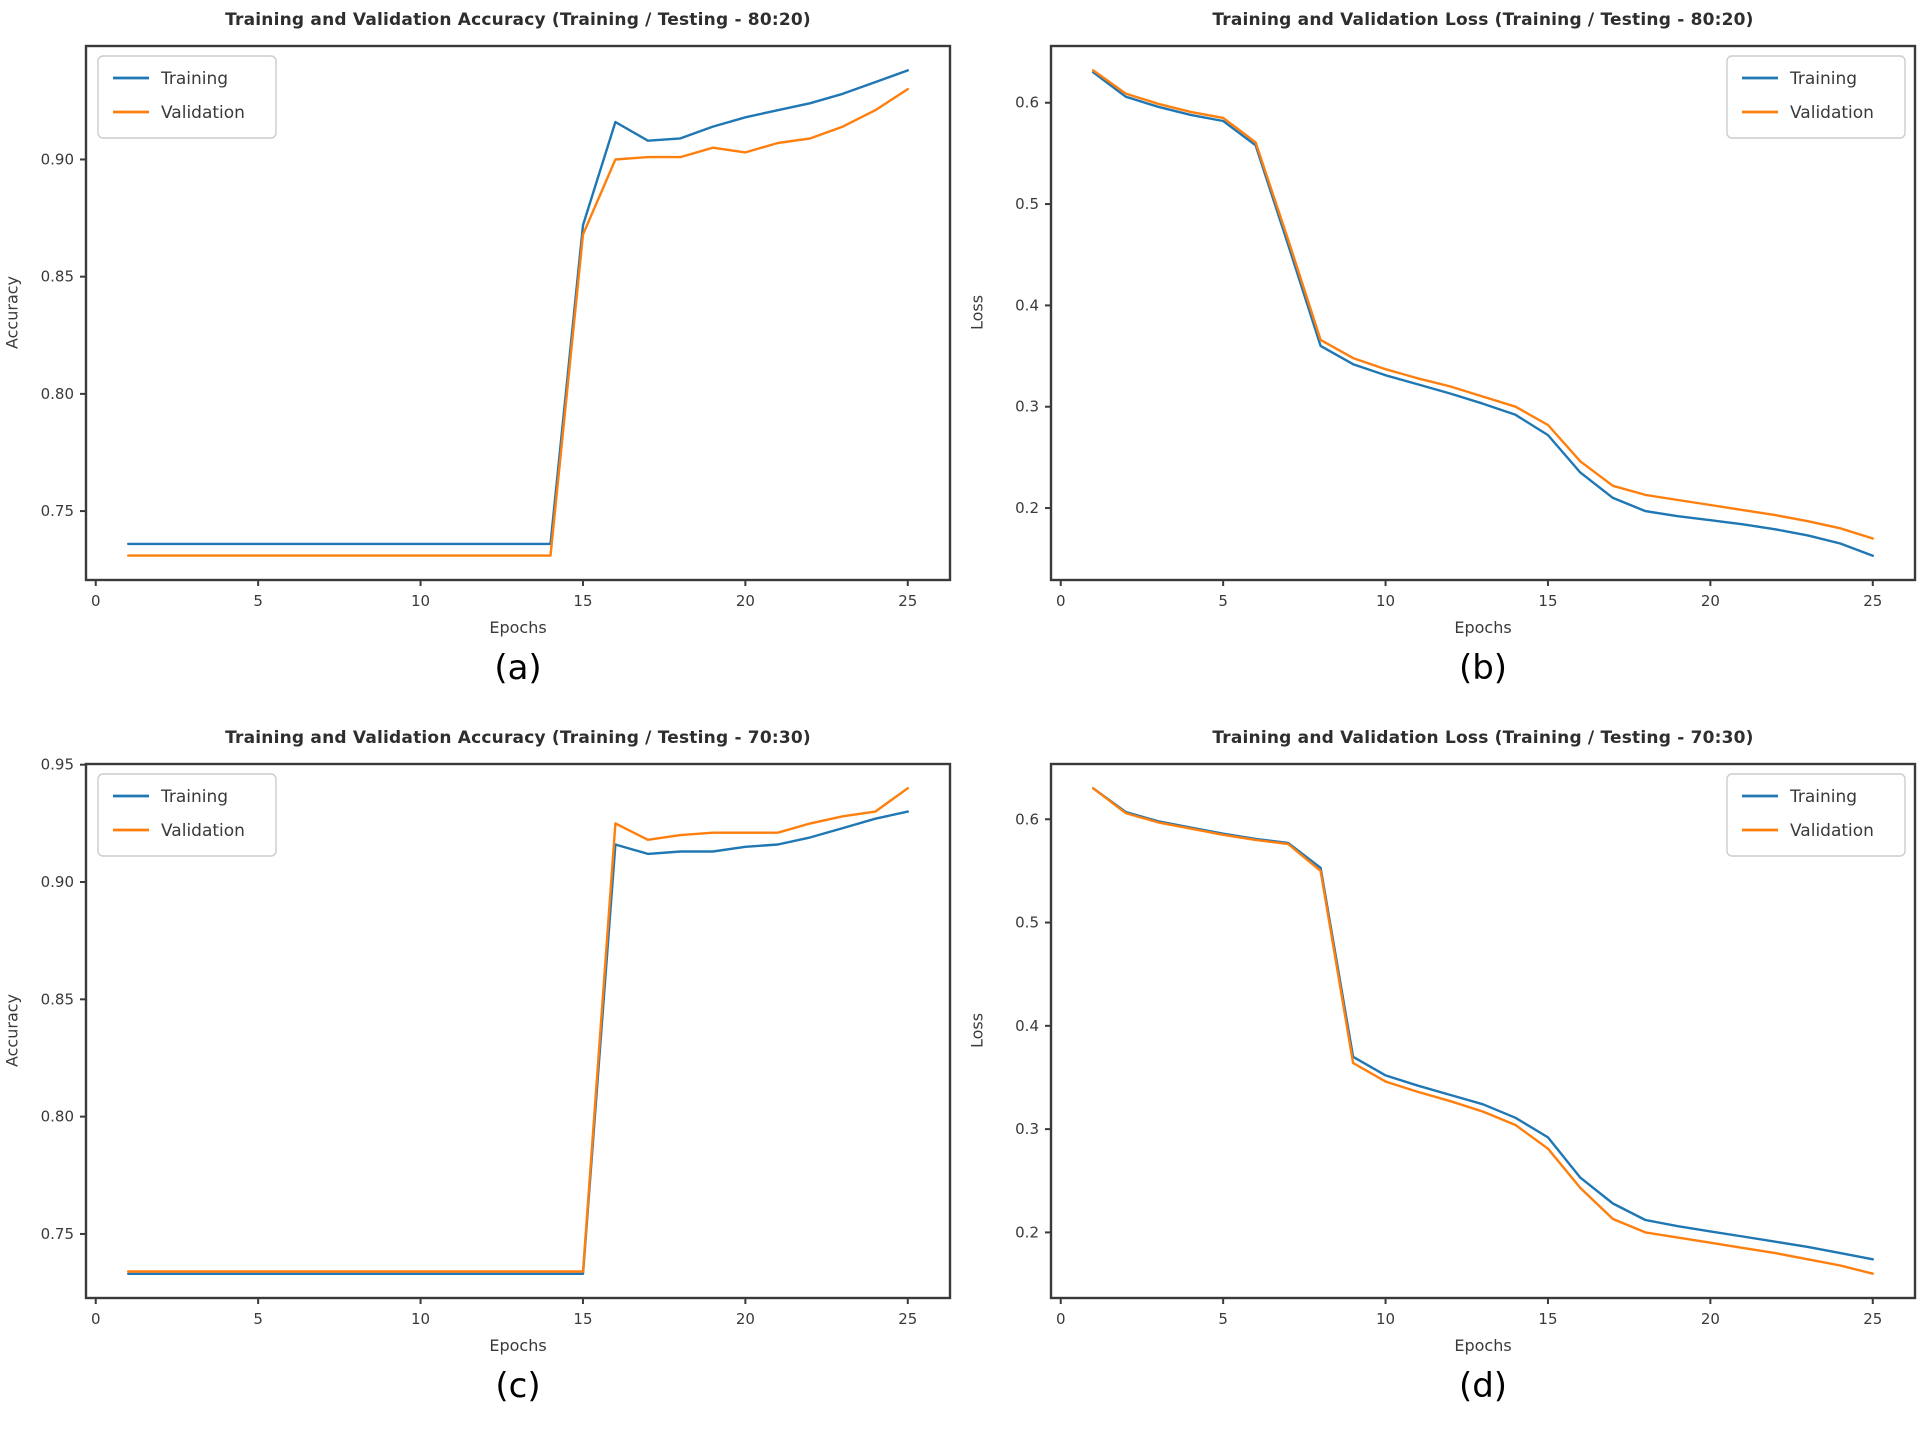 This screenshot has width=1930, height=1436. Describe the element at coordinates (63, 335) in the screenshot. I see `y-axis-ticks: 0.75 0.80 0.85 0.90` at that location.